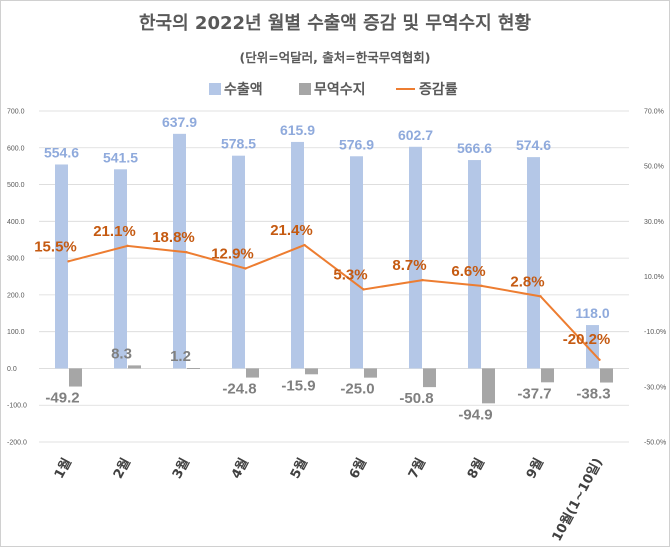 The image size is (670, 547). Describe the element at coordinates (12, 369) in the screenshot. I see `y-tick-left-label: 0.0` at that location.